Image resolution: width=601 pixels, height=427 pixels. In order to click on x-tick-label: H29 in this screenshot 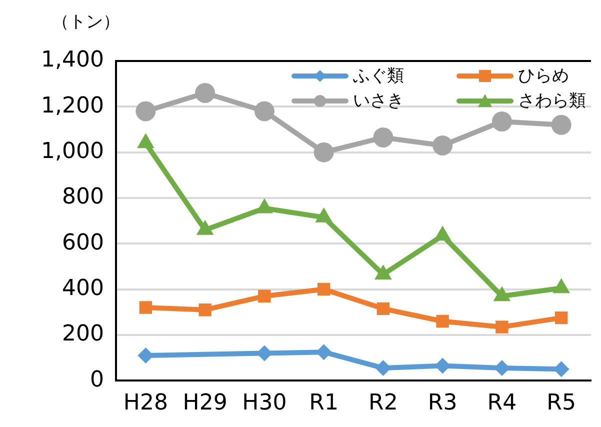, I will do `click(205, 403)`.